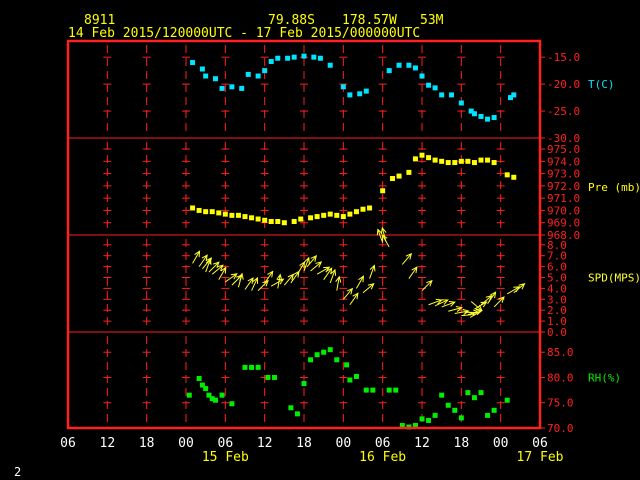  Describe the element at coordinates (563, 186) in the screenshot. I see `y-tick-label: 972.0` at that location.